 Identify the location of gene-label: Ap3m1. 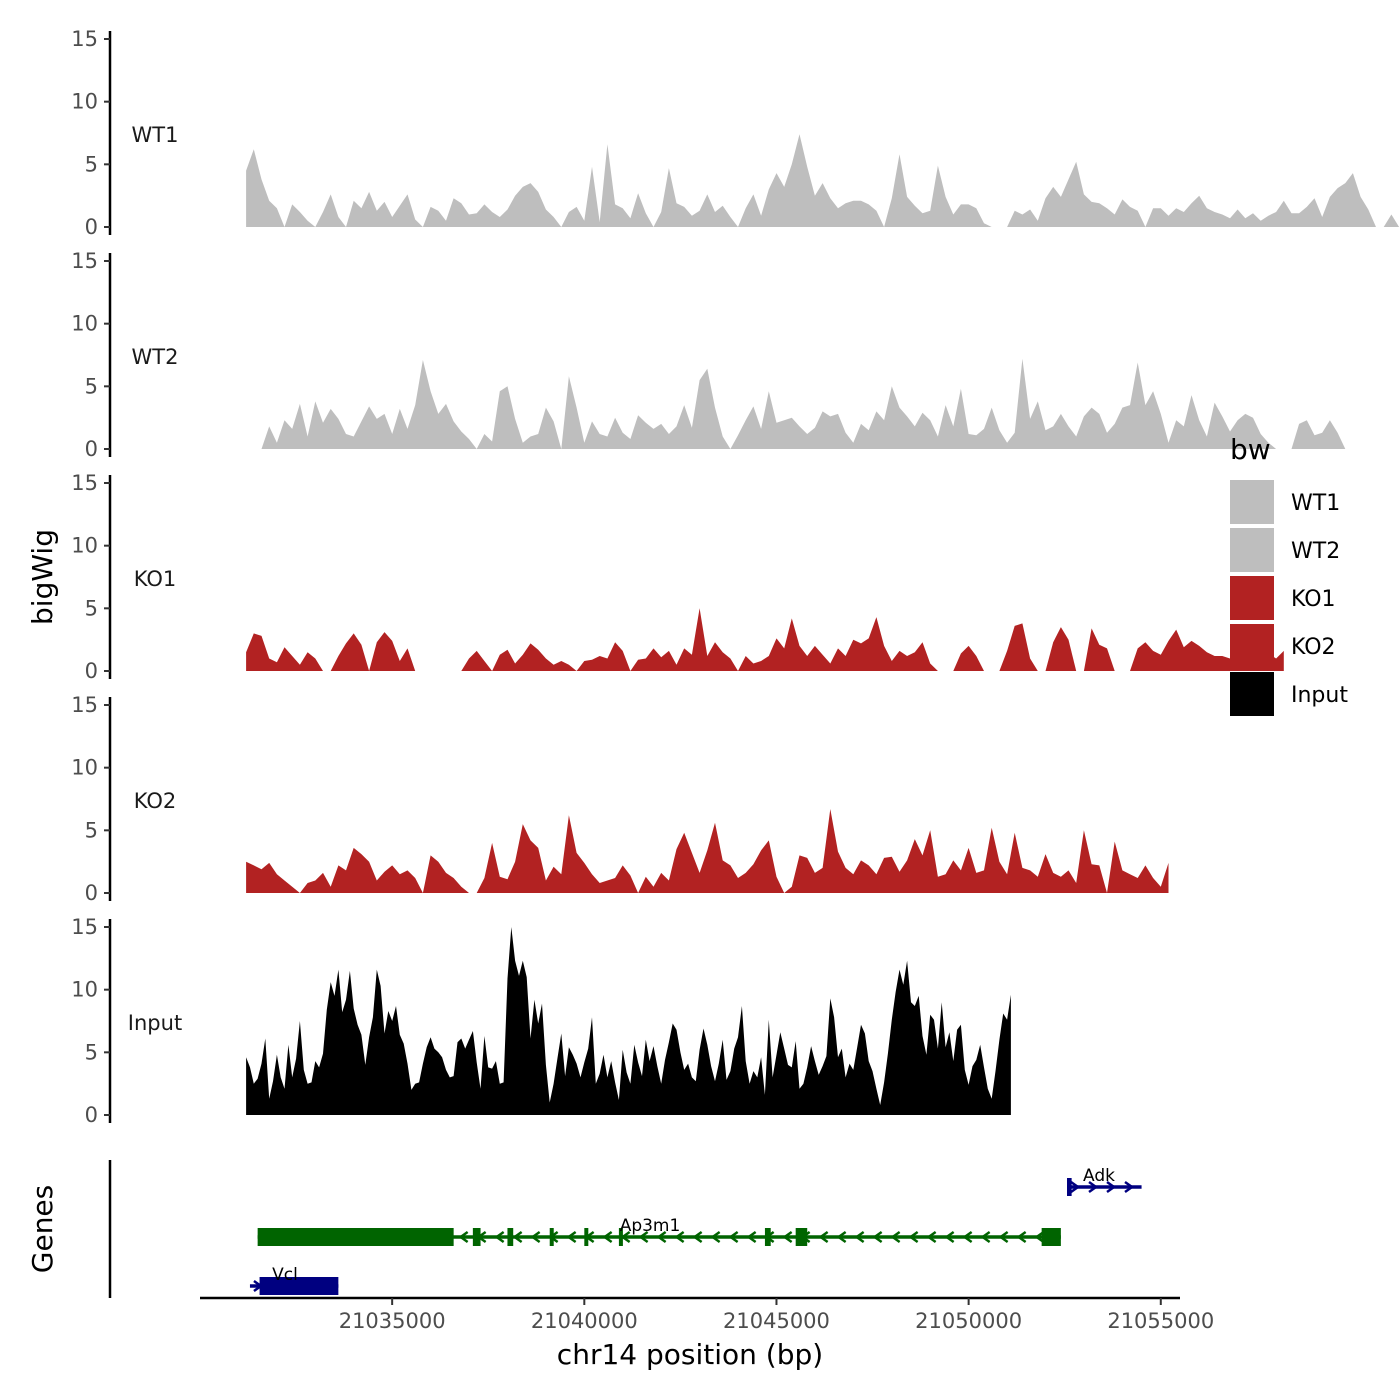
(650, 1226).